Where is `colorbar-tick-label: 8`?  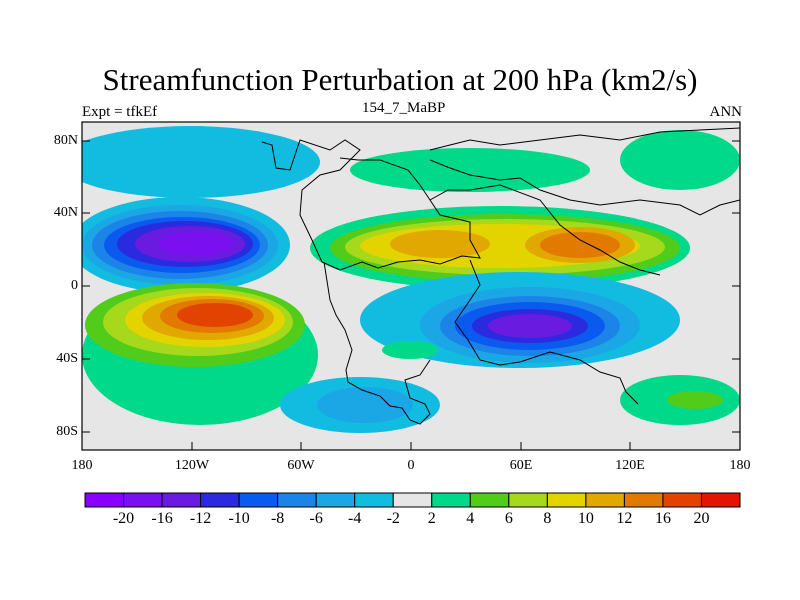 colorbar-tick-label: 8 is located at coordinates (547, 518).